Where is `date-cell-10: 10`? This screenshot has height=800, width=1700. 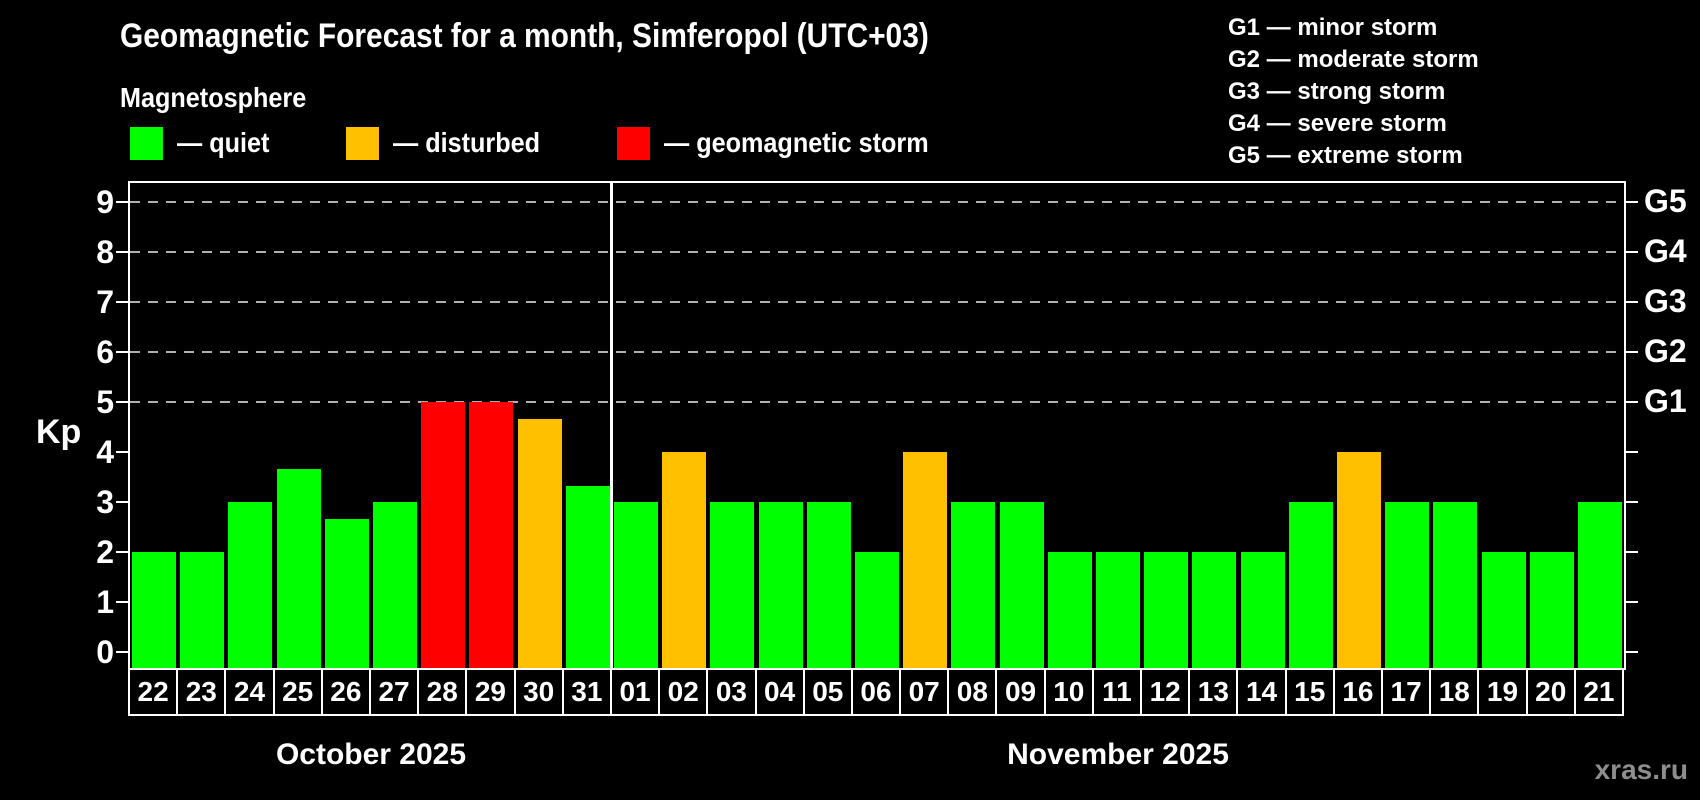
date-cell-10: 10 is located at coordinates (1068, 692).